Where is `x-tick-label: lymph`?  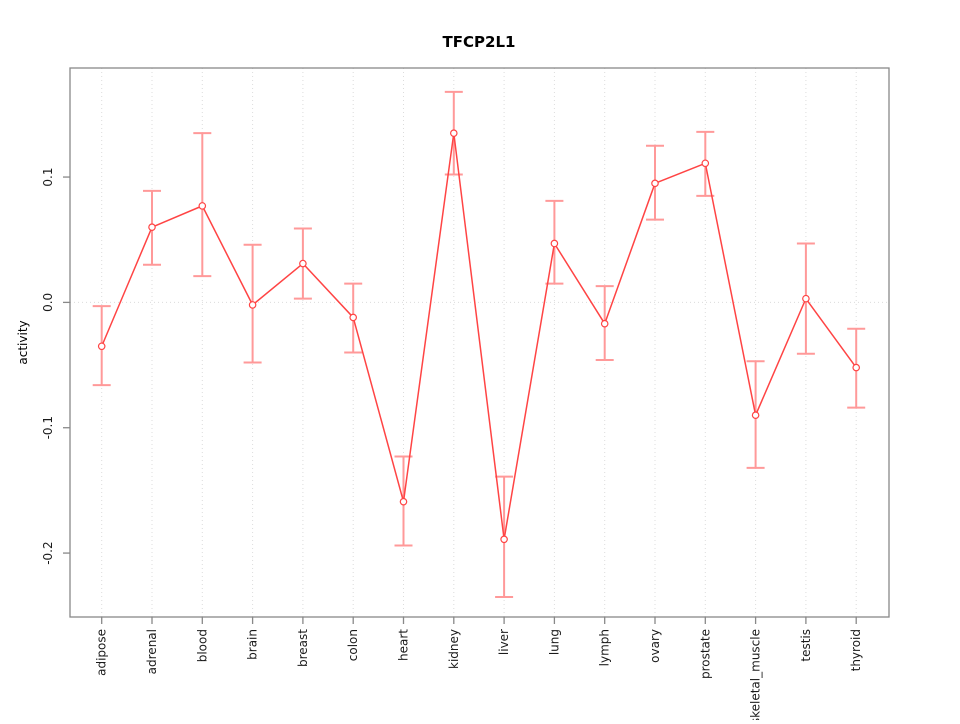 x-tick-label: lymph is located at coordinates (605, 647).